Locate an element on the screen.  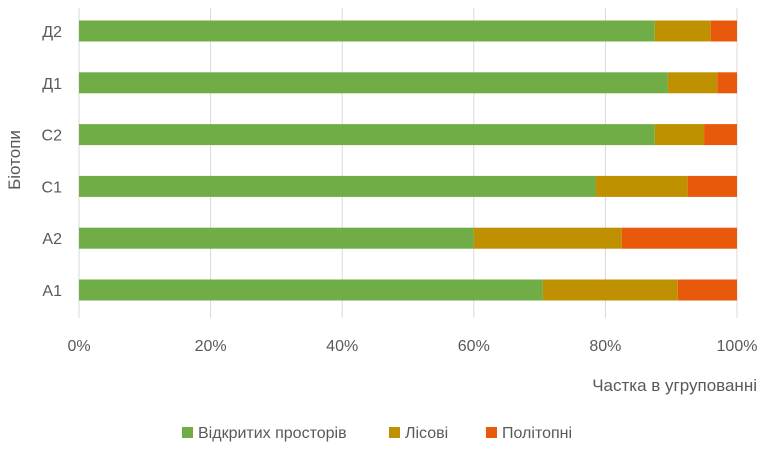
category-labels: Д2 Д1 С2 С1 А2 А1 is located at coordinates (52, 162).